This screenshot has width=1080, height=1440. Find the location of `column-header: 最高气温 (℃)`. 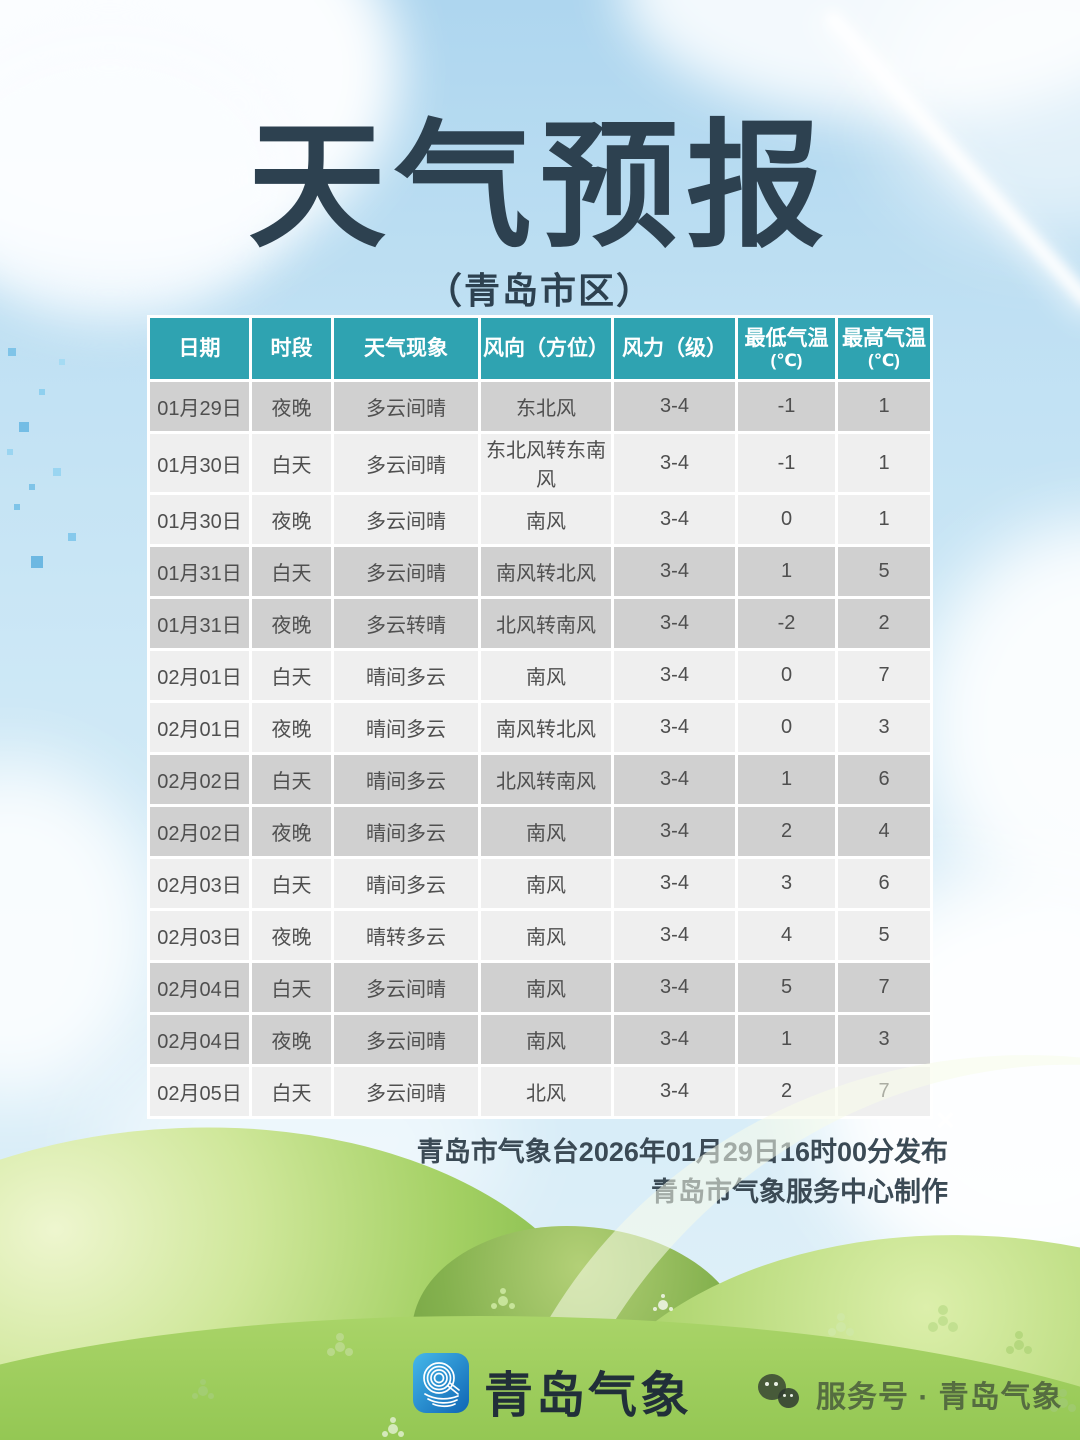

column-header: 最高气温 (℃) is located at coordinates (884, 348).